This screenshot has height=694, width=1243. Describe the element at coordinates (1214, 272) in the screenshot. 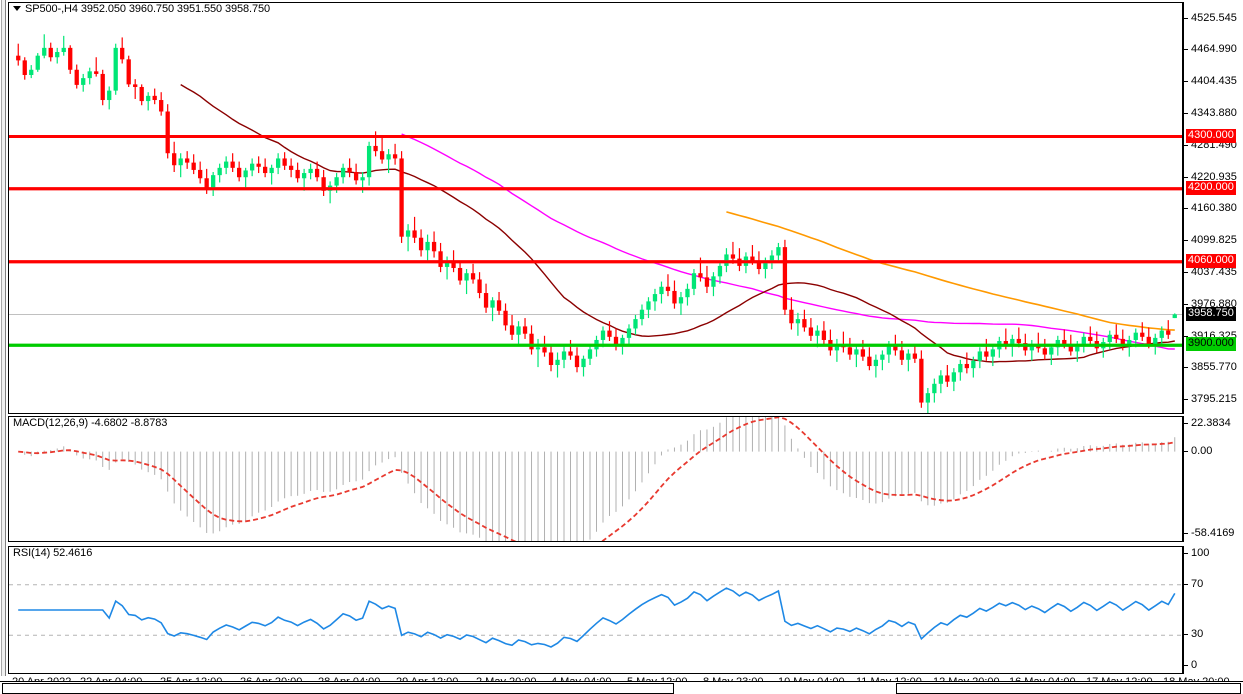

I see `price-tick-label: 4037.435` at that location.